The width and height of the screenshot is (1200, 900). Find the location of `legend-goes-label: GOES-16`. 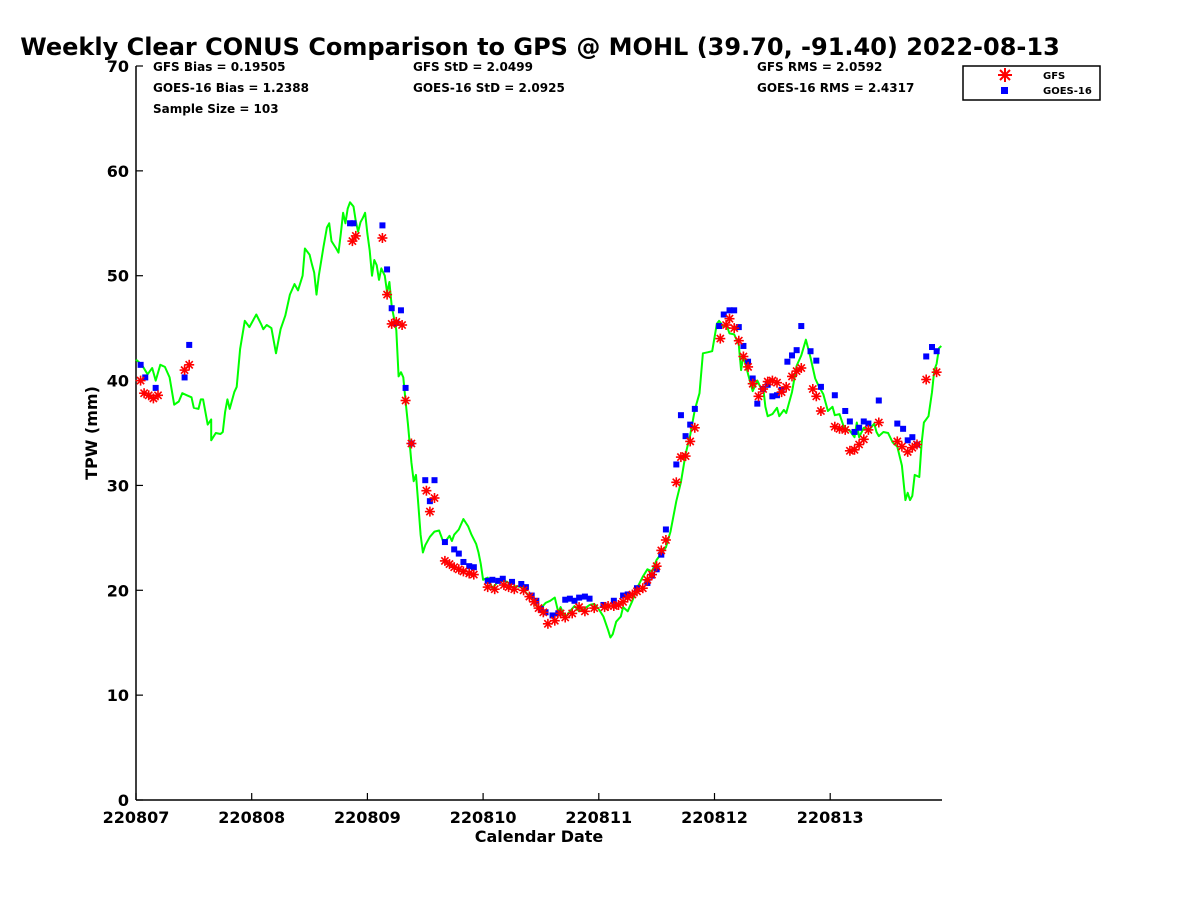

legend-goes-label: GOES-16 is located at coordinates (1067, 91).